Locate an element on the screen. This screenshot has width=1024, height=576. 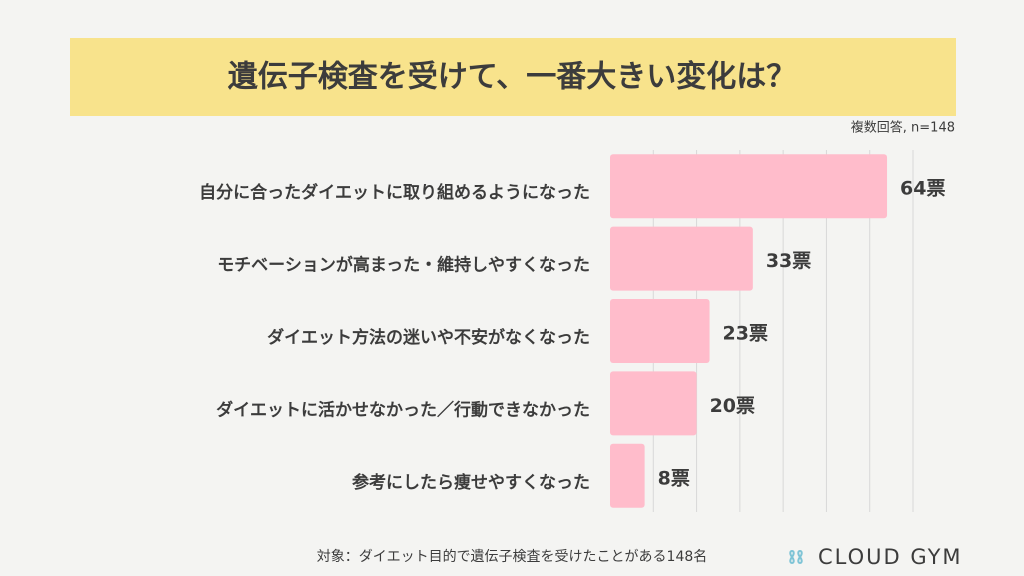
y-tick-label: ダイエット方法の迷いや不安がなくなった is located at coordinates (428, 337).